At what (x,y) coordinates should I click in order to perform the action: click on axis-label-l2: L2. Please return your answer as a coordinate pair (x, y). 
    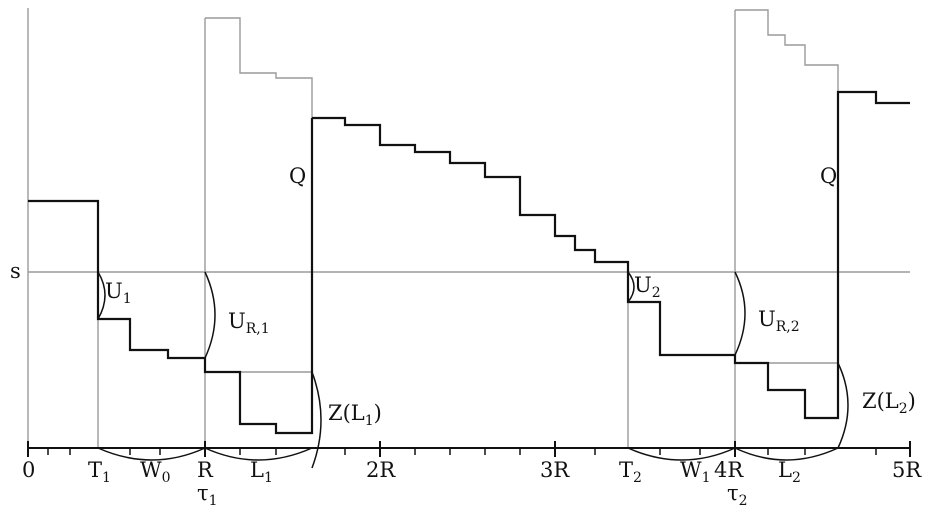
    Looking at the image, I should click on (789, 472).